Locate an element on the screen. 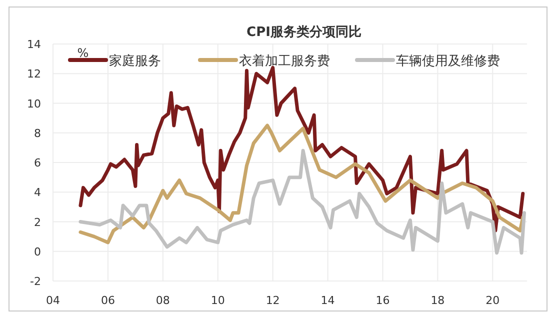 The width and height of the screenshot is (557, 320). x-tick-label: 20 is located at coordinates (493, 300).